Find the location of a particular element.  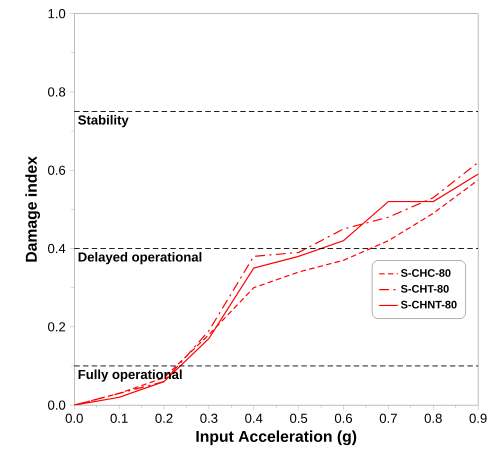

ref-line-label: Delayed operational is located at coordinates (140, 258).